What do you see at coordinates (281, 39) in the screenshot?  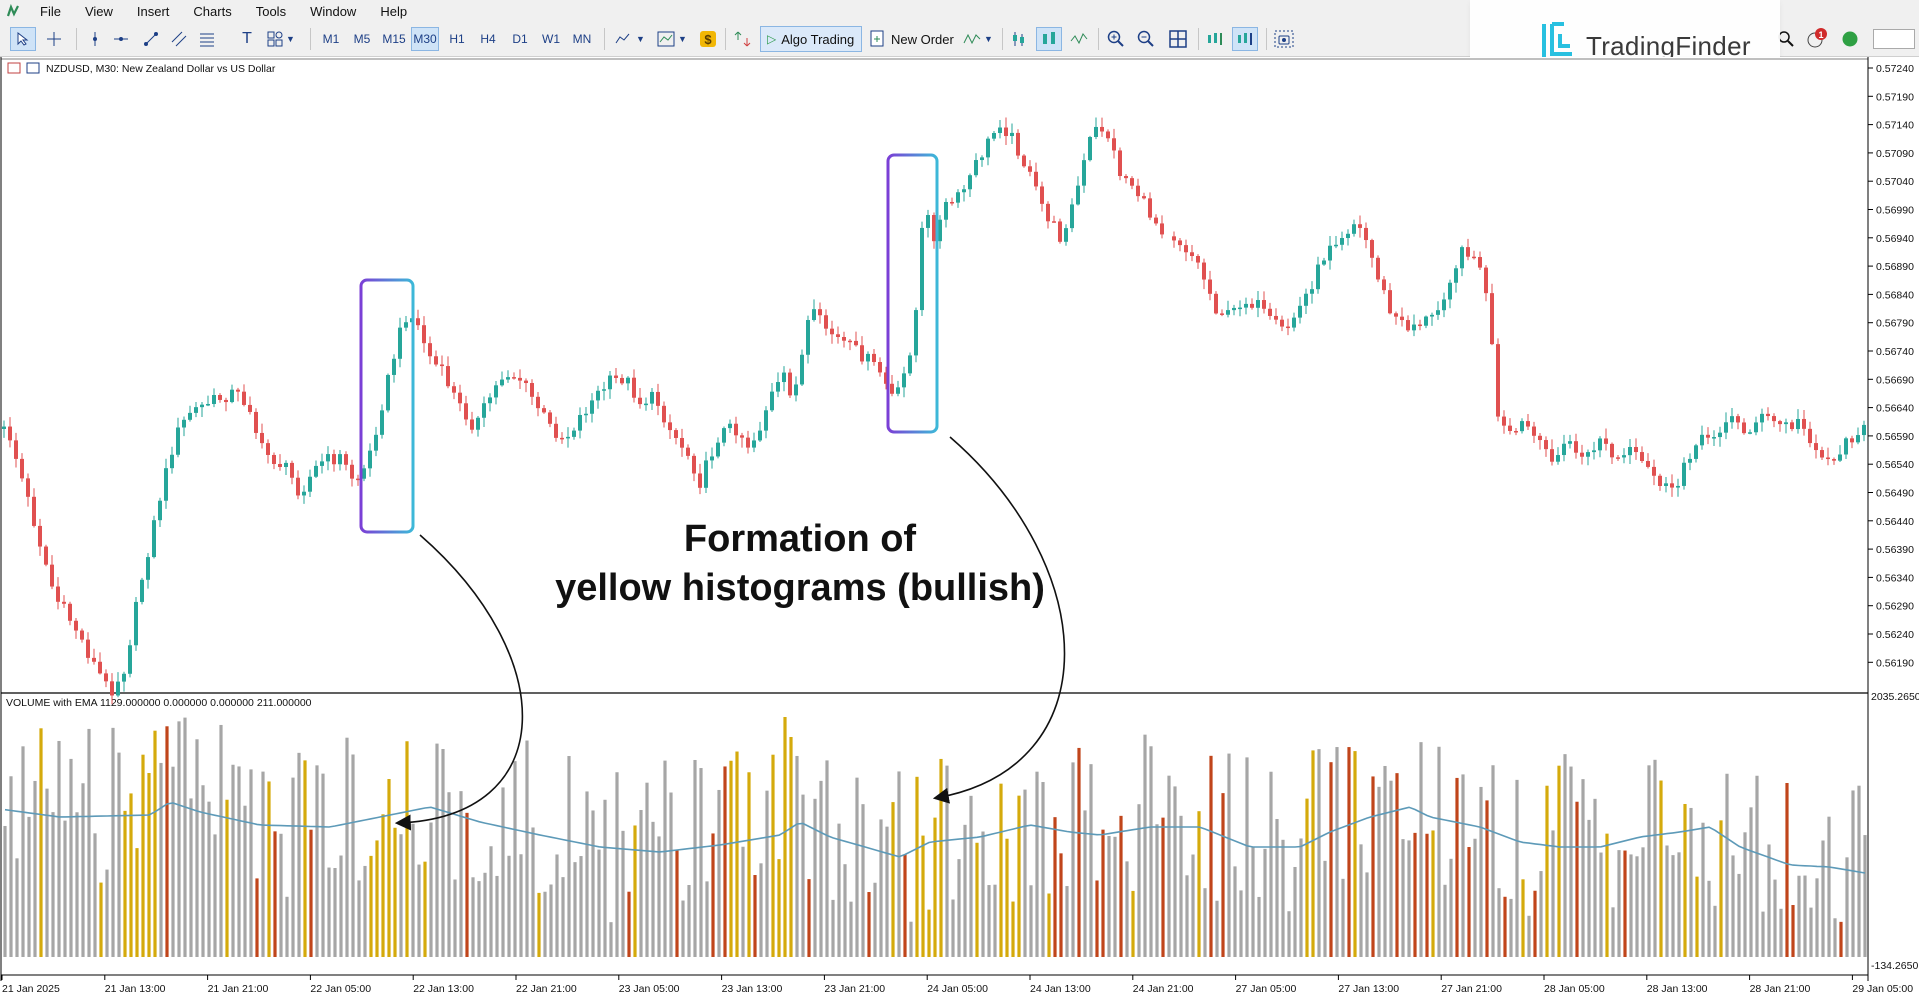 I see `shapes-icon: ▼` at bounding box center [281, 39].